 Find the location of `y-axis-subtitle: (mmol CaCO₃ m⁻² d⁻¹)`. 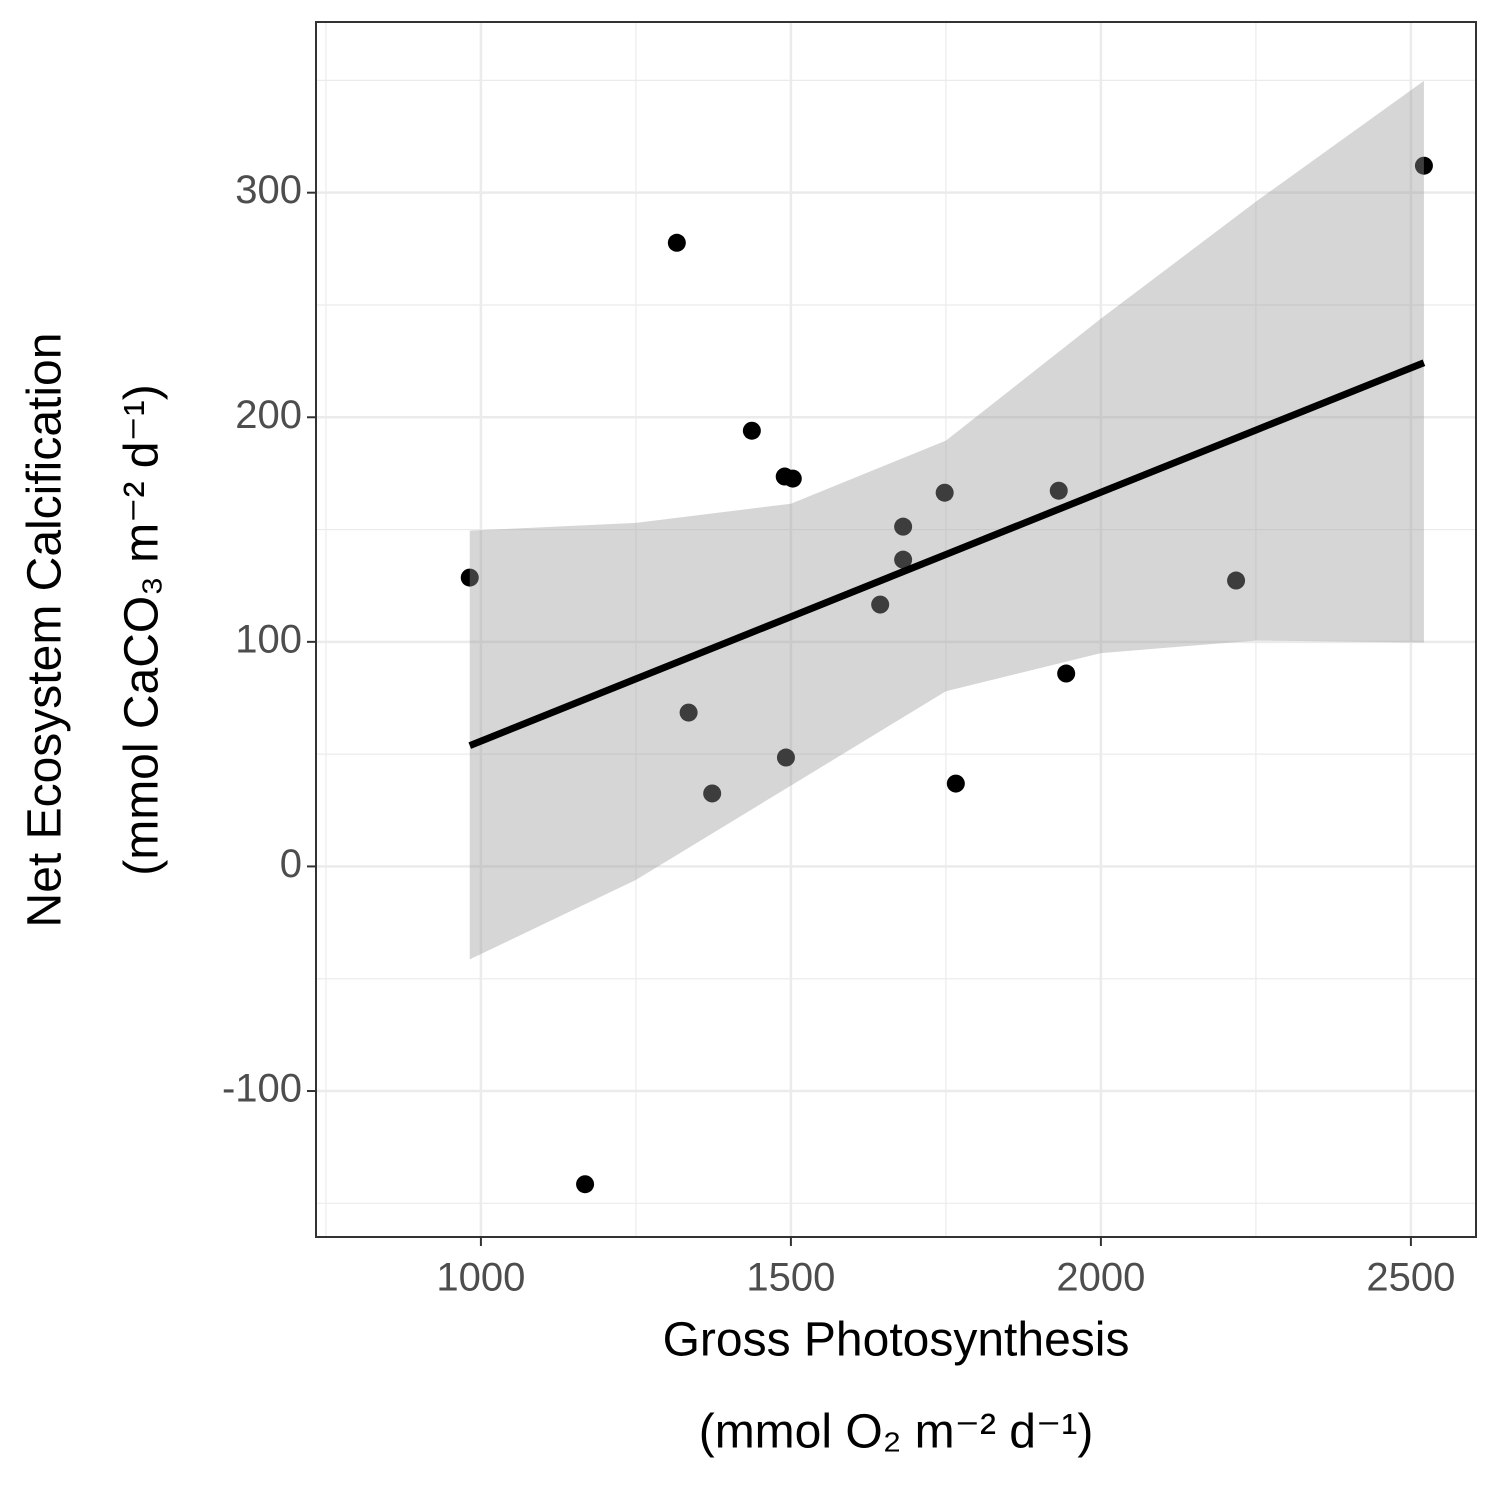

y-axis-subtitle: (mmol CaCO₃ m⁻² d⁻¹) is located at coordinates (142, 630).